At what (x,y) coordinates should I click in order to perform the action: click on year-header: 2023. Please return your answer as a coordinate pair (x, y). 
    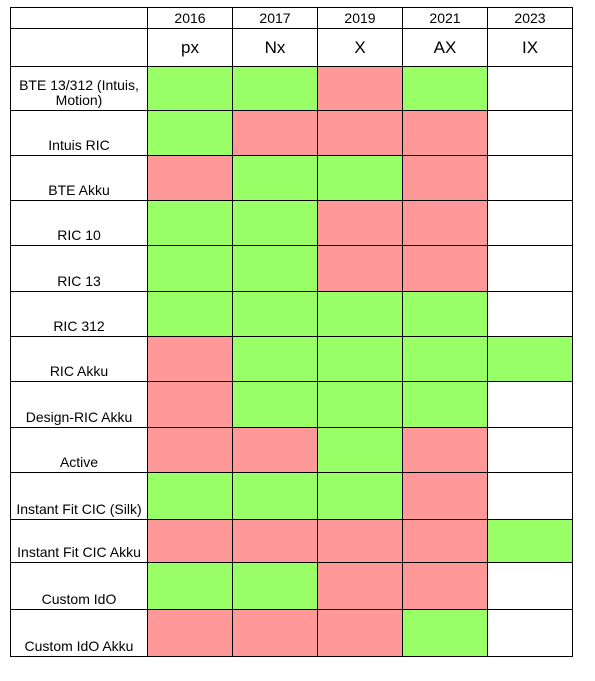
    Looking at the image, I should click on (530, 18).